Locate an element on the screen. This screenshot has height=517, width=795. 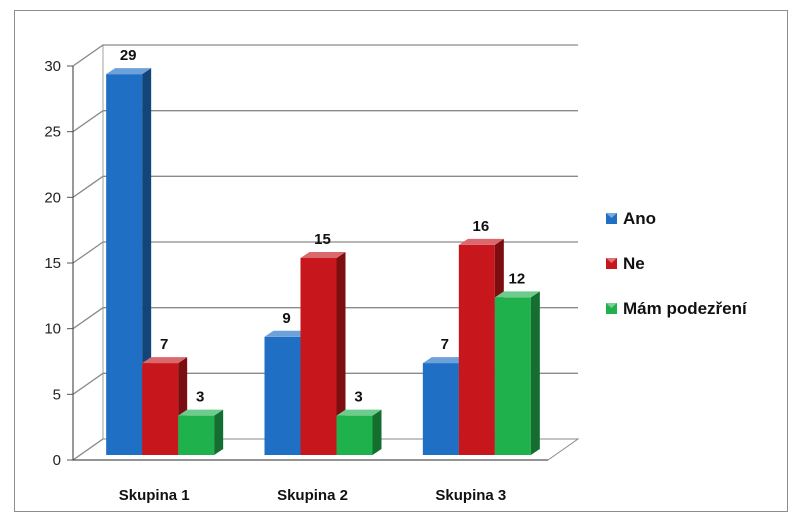
y-tick-label: 5 is located at coordinates (57, 394).